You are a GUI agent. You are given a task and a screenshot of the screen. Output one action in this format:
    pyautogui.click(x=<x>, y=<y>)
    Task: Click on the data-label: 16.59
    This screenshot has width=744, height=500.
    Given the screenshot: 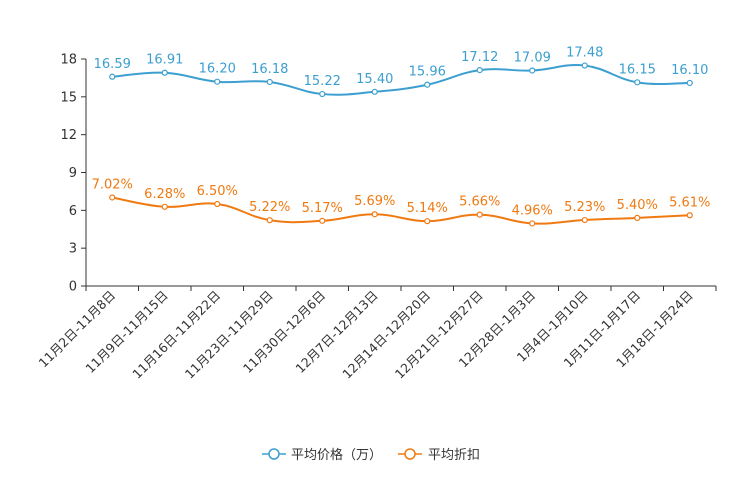 What is the action you would take?
    pyautogui.click(x=112, y=64)
    